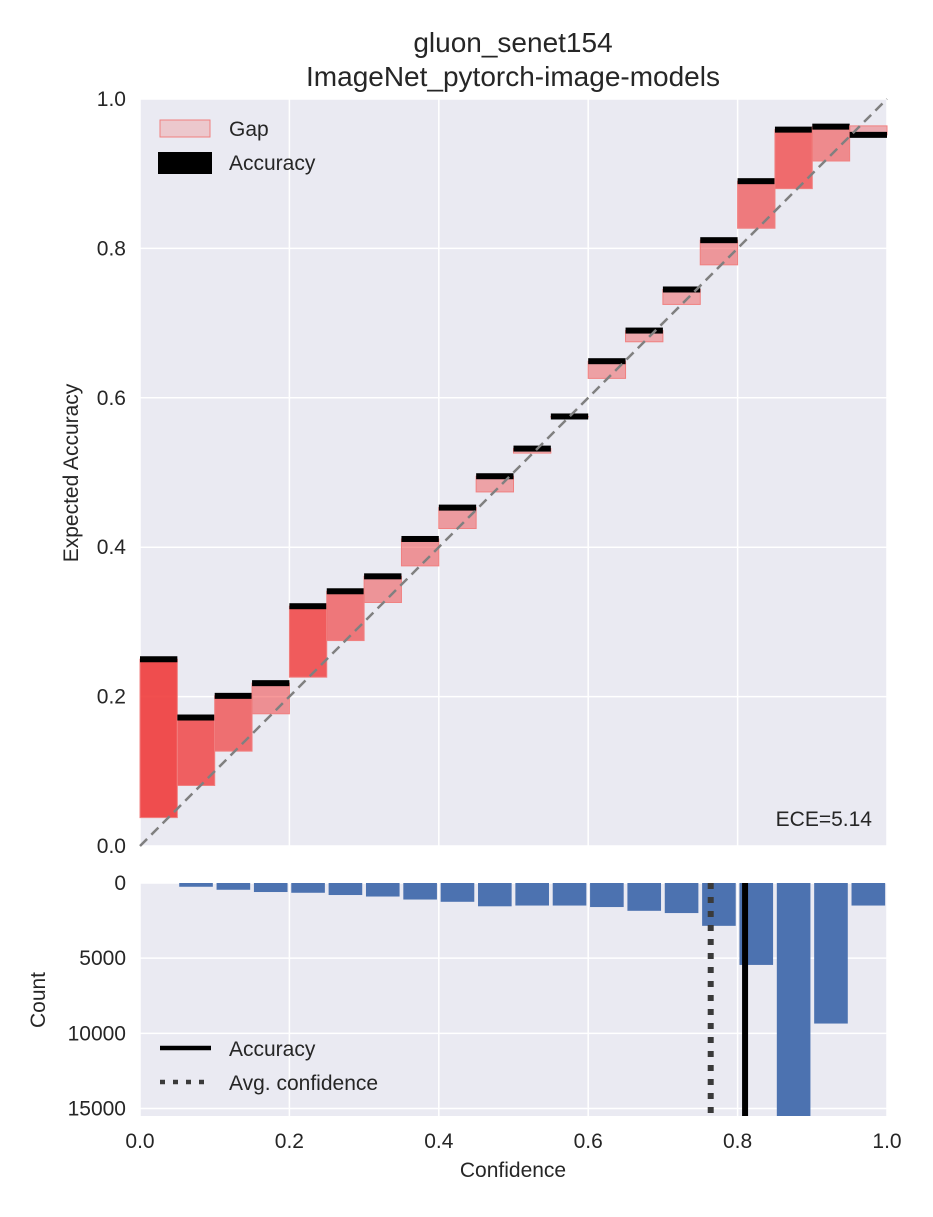 This screenshot has height=1217, width=933. Describe the element at coordinates (513, 1141) in the screenshot. I see `histogram-x-ticks: 0.0 0.2 0.4 0.6 0.8 1.0` at that location.